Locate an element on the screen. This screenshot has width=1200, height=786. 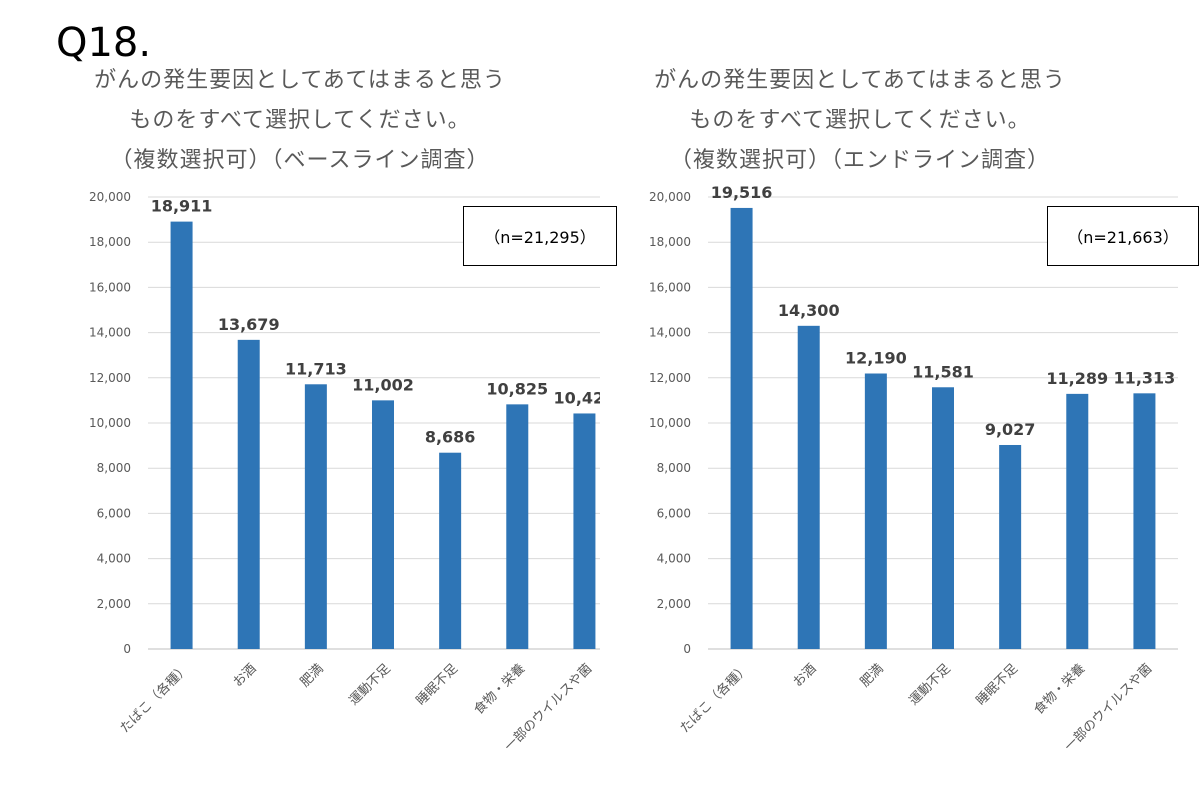
sample-size-box: （n=21,663） is located at coordinates (1123, 236).